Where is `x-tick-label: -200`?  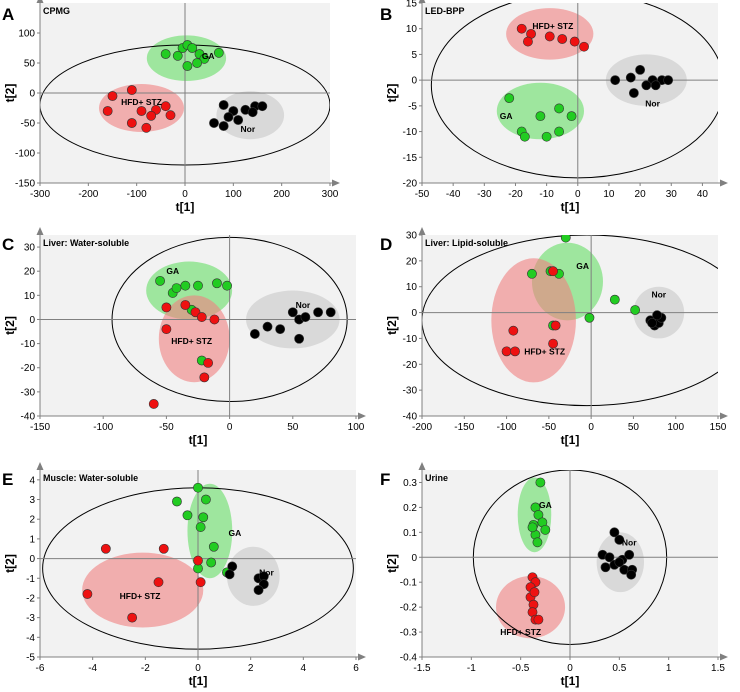
x-tick-label: -200 is located at coordinates (422, 427).